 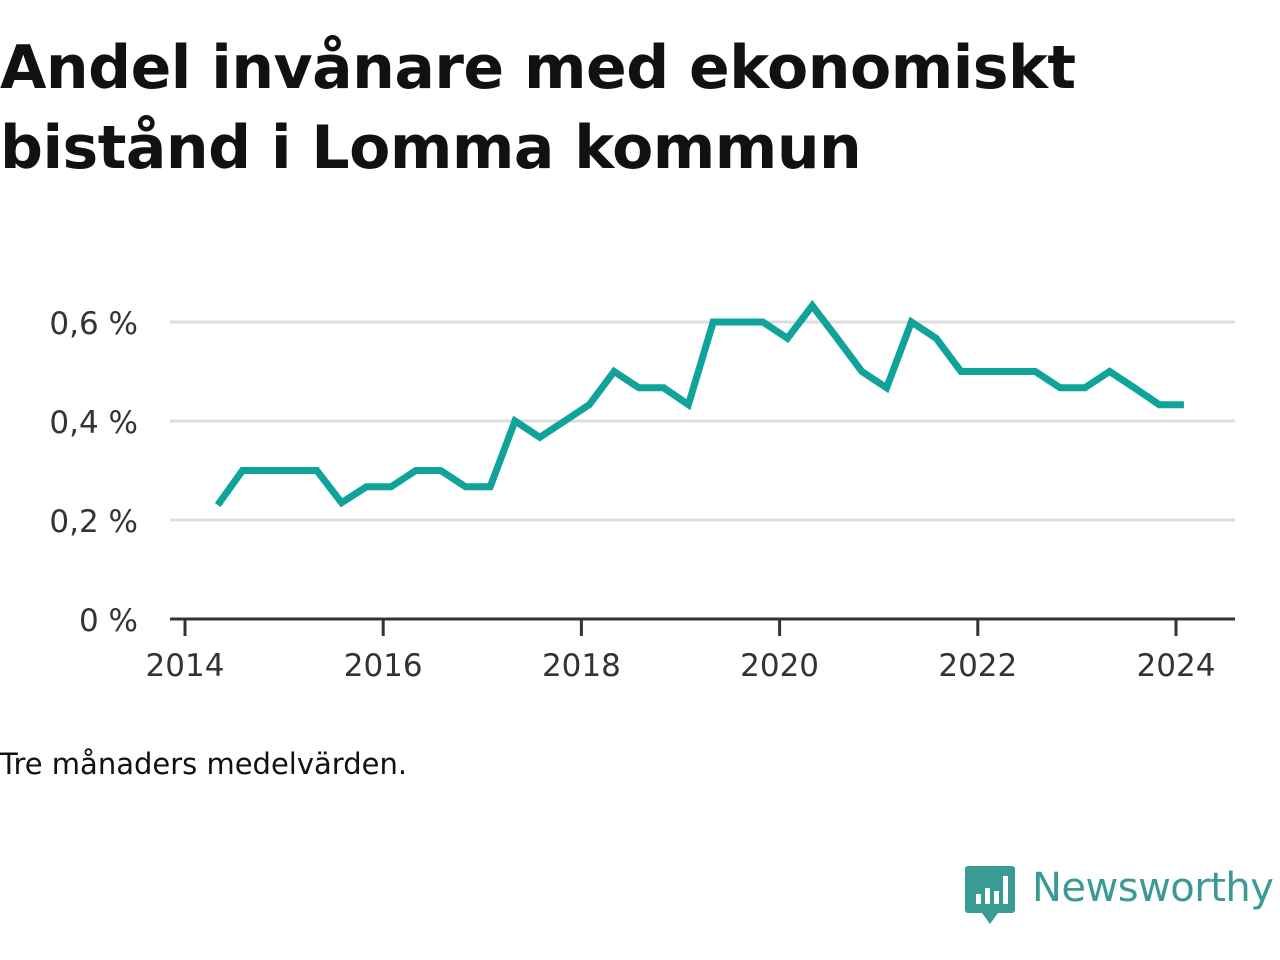 I want to click on chart-bubble-icon, so click(x=990, y=895).